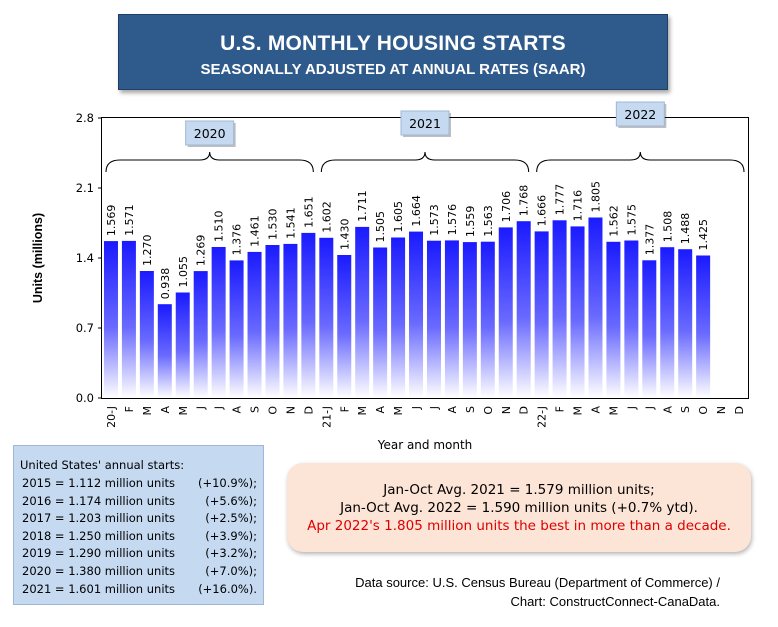 The image size is (778, 627). What do you see at coordinates (542, 417) in the screenshot?
I see `x-tick-label: 22-J` at bounding box center [542, 417].